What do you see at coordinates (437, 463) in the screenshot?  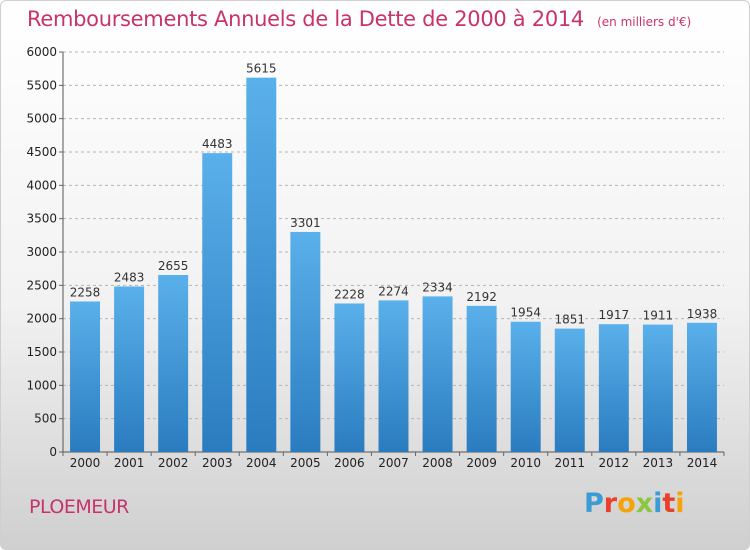 I see `x-tick-label: 2008` at bounding box center [437, 463].